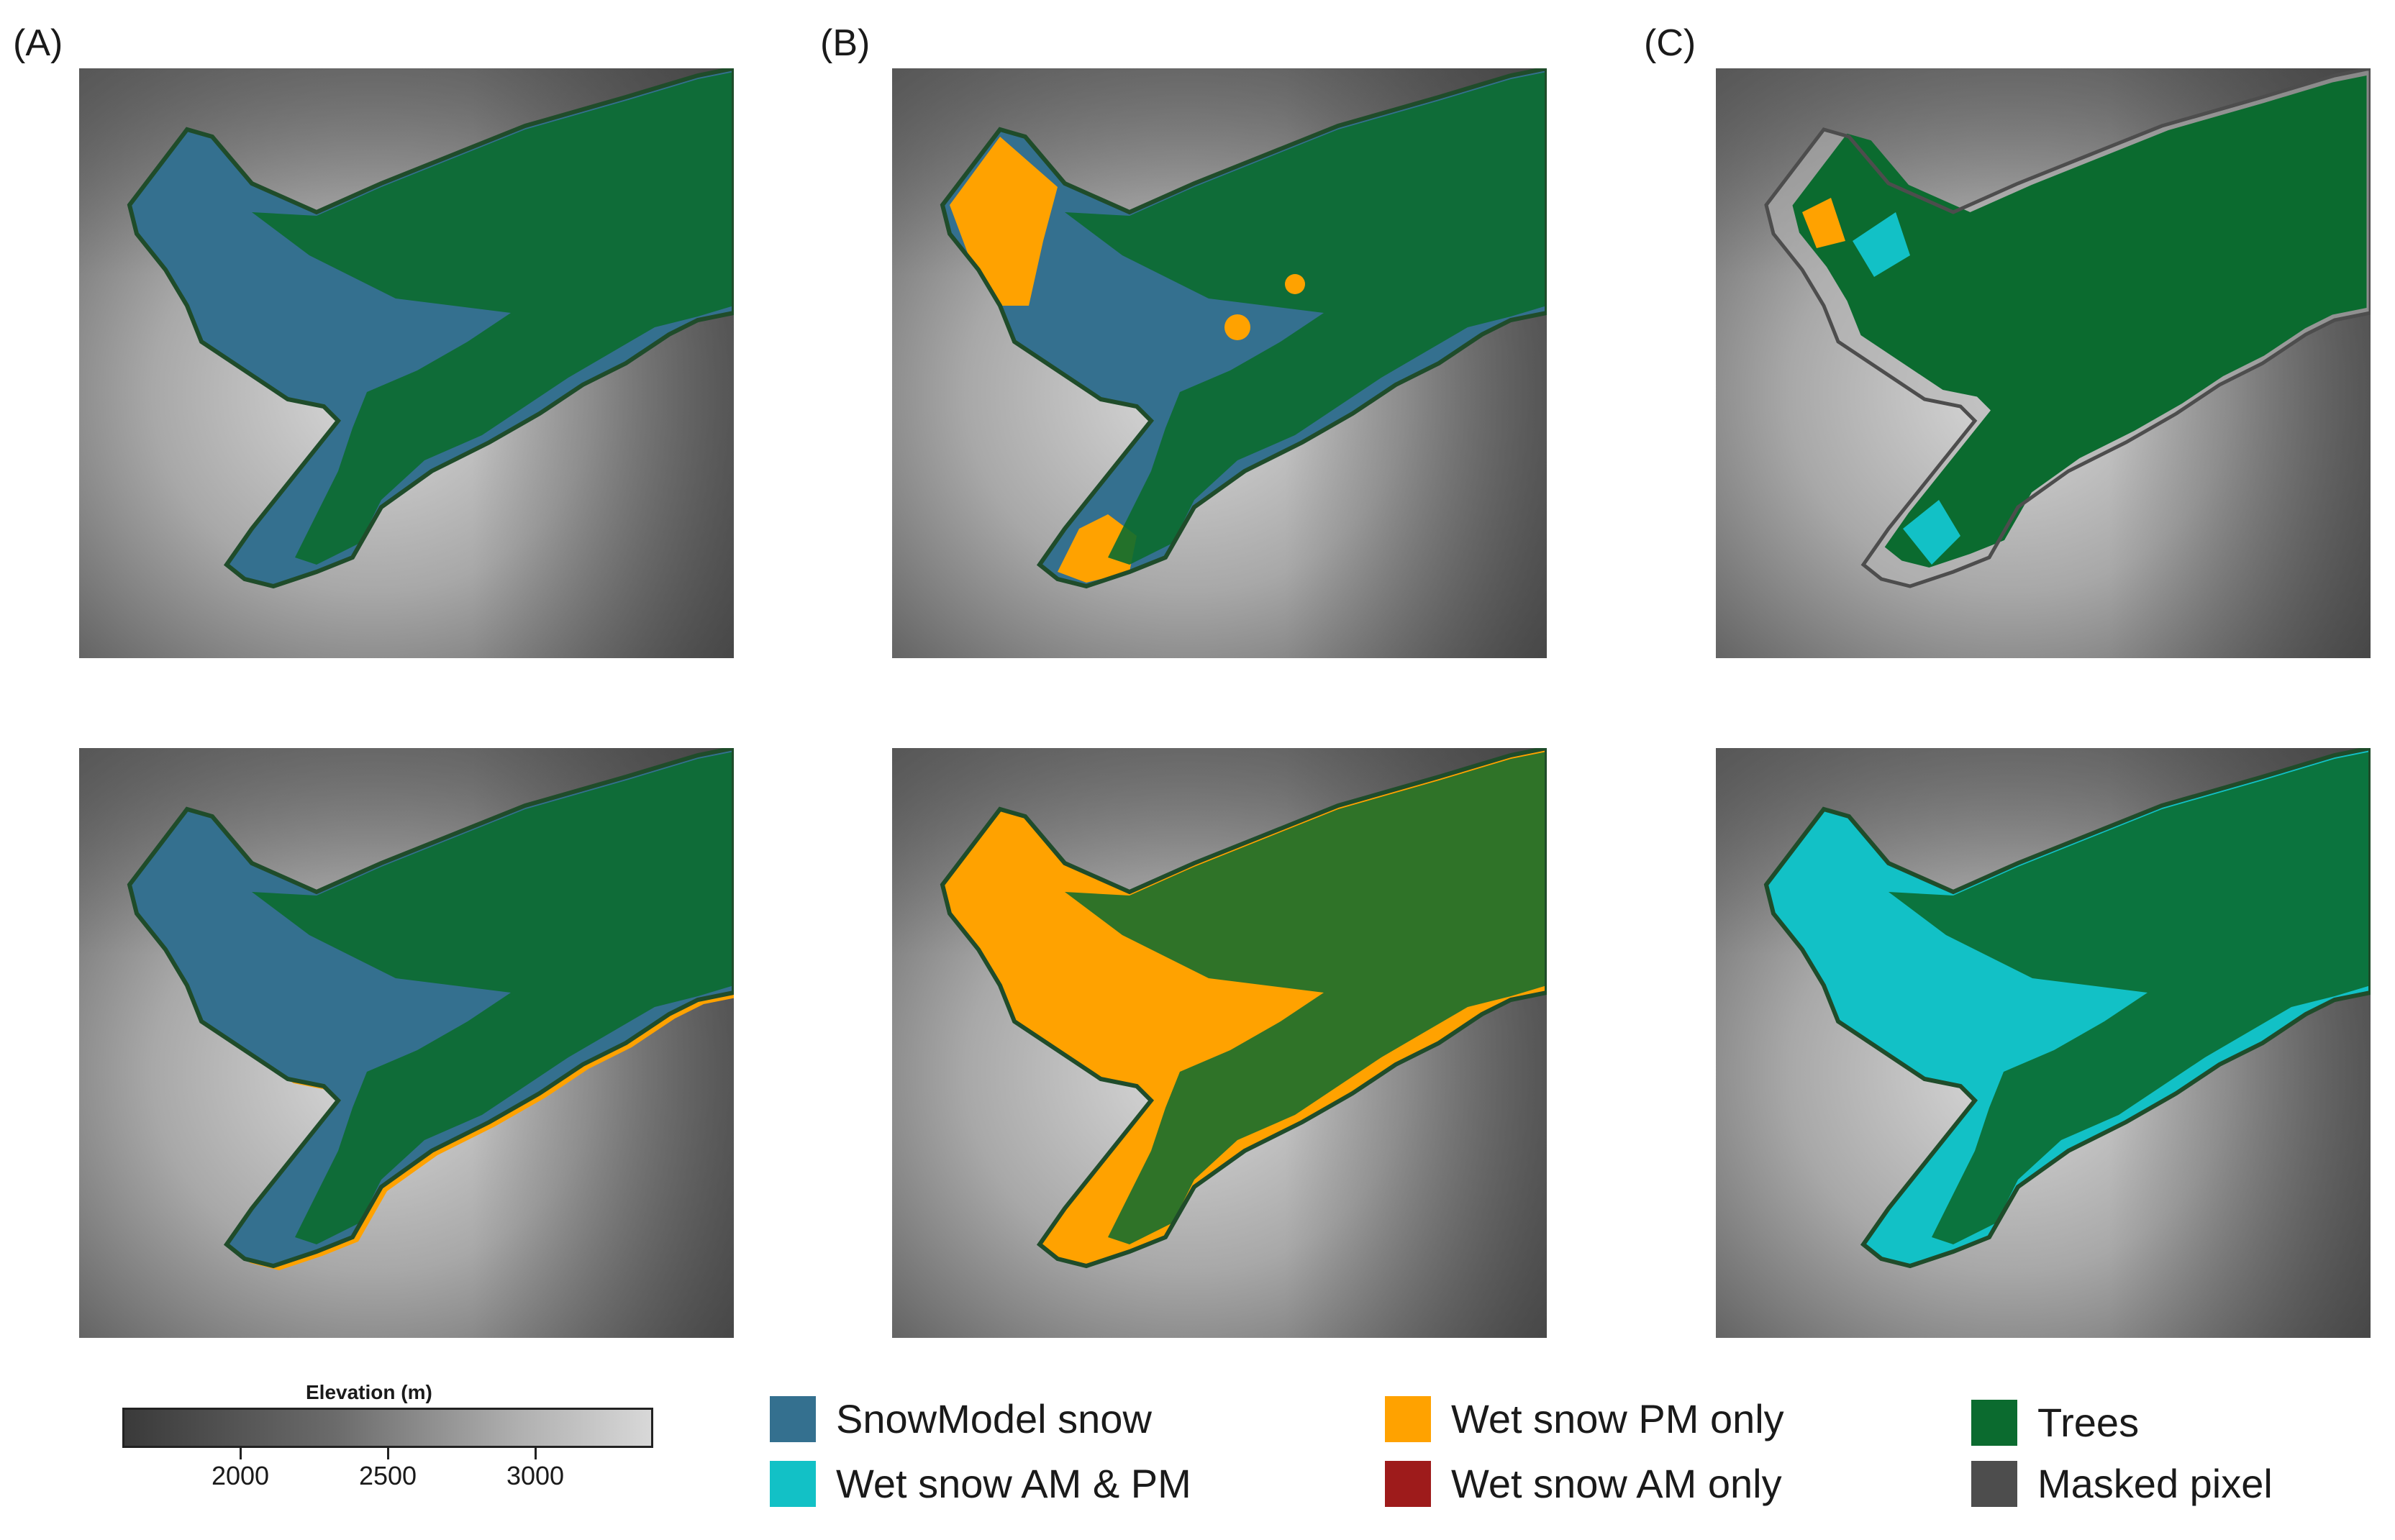 The width and height of the screenshot is (2395, 1540). Describe the element at coordinates (387, 1475) in the screenshot. I see `colorbar-tick-label: 2500` at that location.